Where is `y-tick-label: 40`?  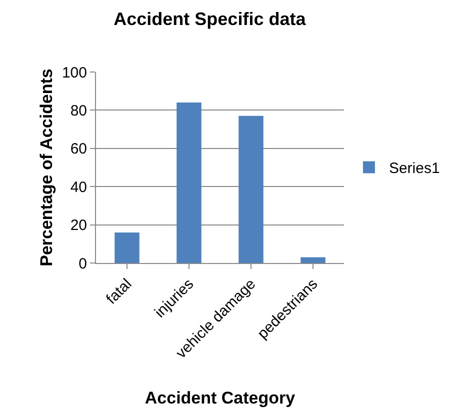 y-tick-label: 40 is located at coordinates (78, 187).